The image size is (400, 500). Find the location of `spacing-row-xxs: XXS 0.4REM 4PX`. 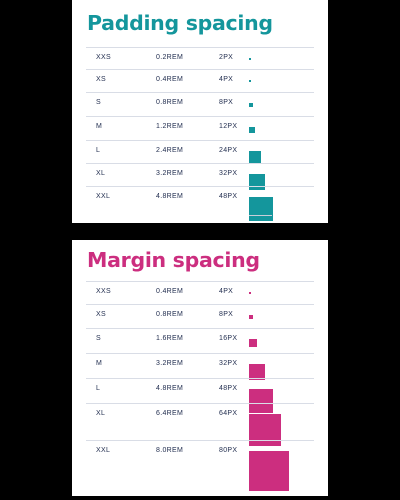

spacing-row-xxs: XXS 0.4REM 4PX is located at coordinates (200, 293).